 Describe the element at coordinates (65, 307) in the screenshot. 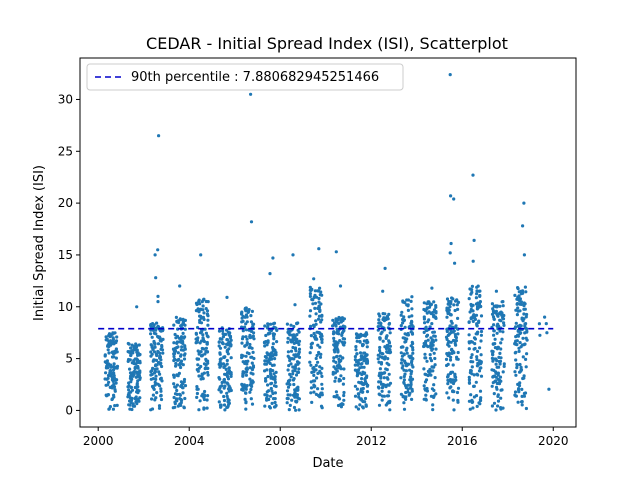

I see `y-tick-label: 10` at that location.